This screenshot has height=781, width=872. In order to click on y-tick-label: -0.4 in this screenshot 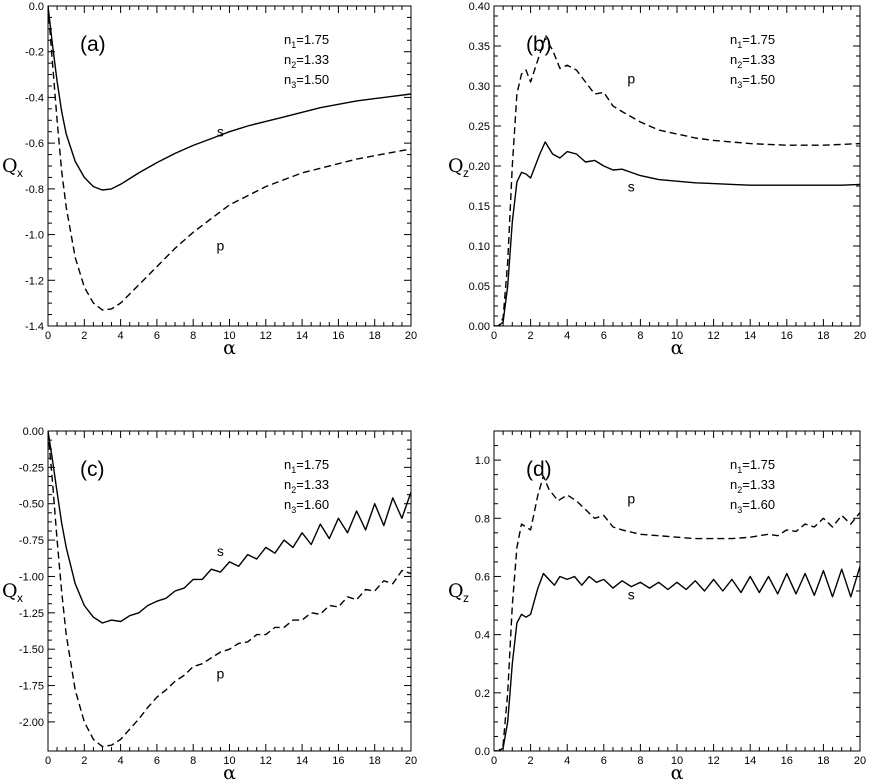, I will do `click(34, 98)`.